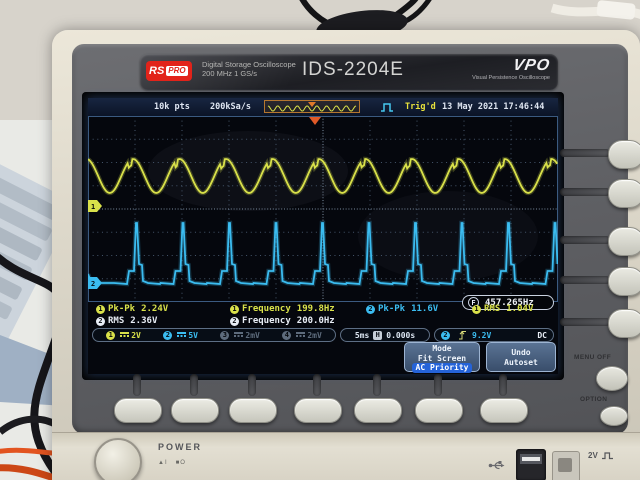  What do you see at coordinates (172, 107) in the screenshot?
I see `record-length: 10k pts` at bounding box center [172, 107].